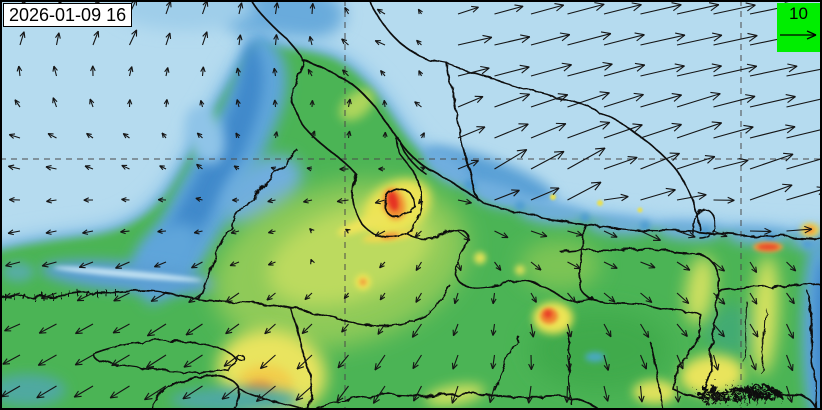  I want to click on timestamp-text: 2026-01-09 16, so click(68, 15).